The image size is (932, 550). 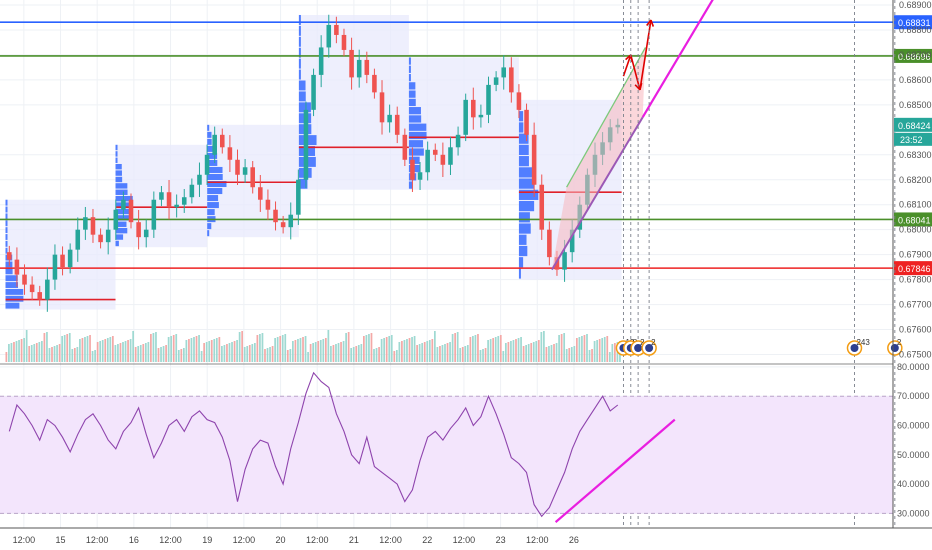 I want to click on event-badge-2: 2, so click(x=638, y=347).